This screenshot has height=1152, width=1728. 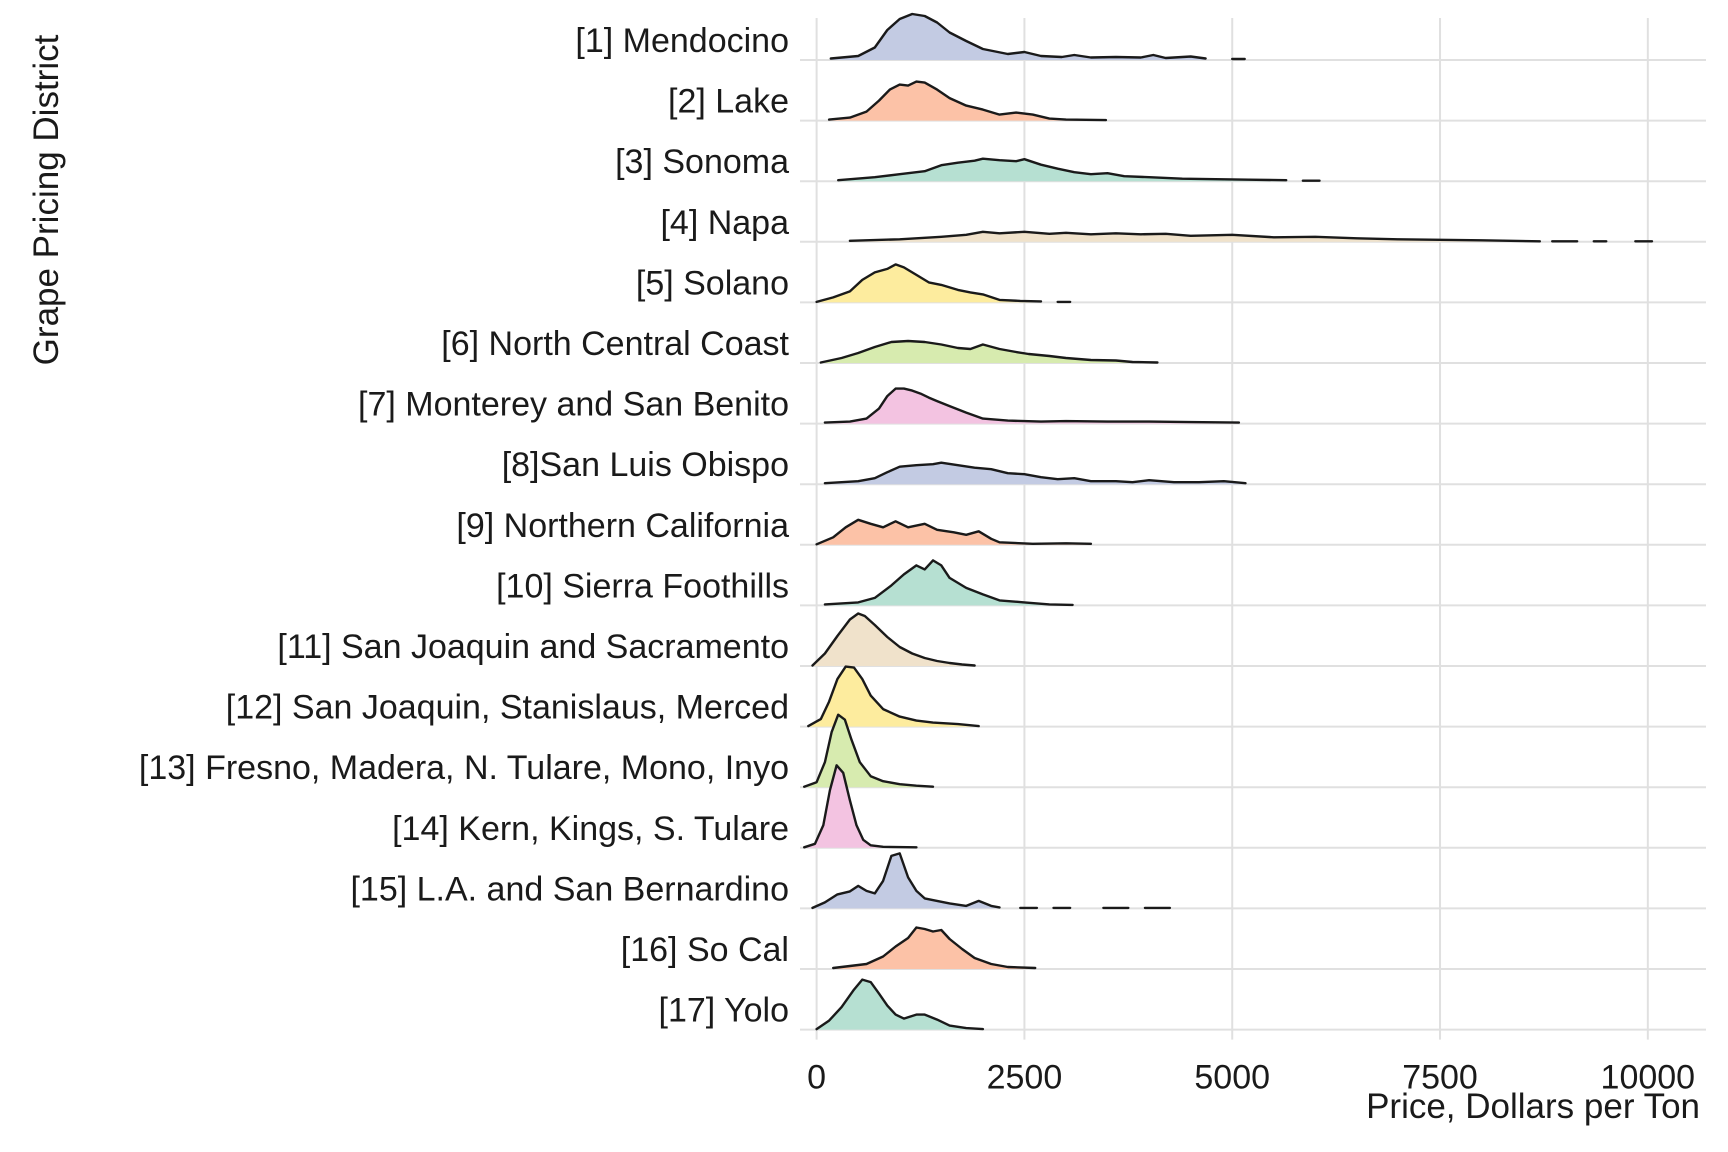 I want to click on x-axis-labels: 0 2500 5000 7500 10000, so click(x=1251, y=1078).